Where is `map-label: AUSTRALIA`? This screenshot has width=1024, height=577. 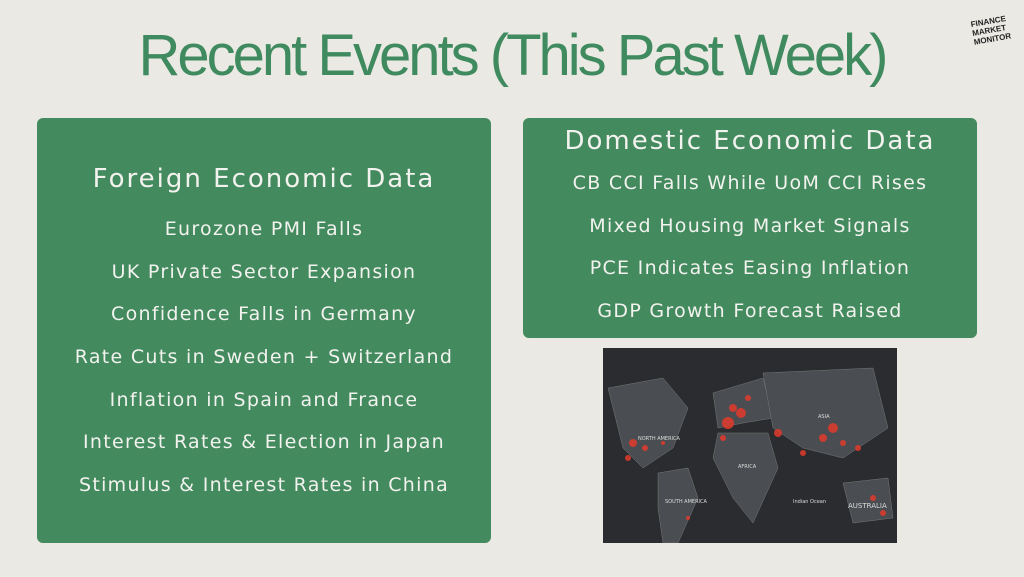 map-label: AUSTRALIA is located at coordinates (867, 506).